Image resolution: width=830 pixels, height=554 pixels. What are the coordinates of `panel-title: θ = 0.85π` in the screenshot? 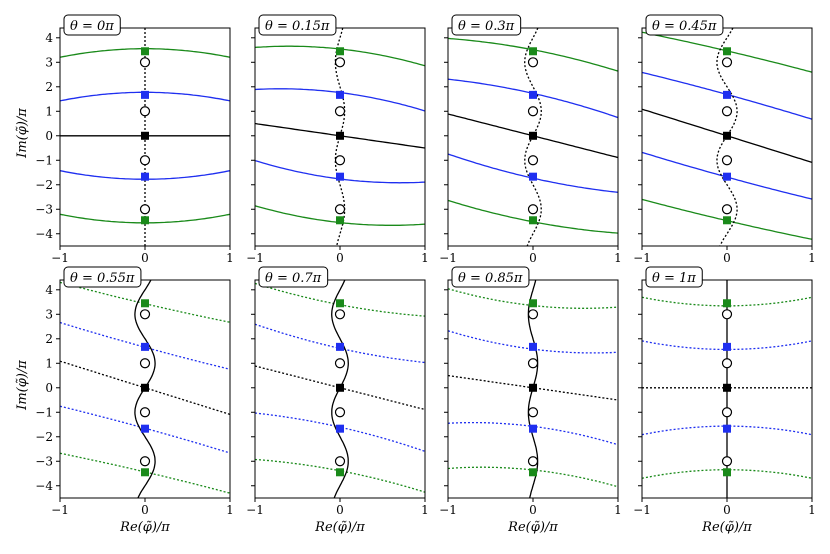 It's located at (490, 278).